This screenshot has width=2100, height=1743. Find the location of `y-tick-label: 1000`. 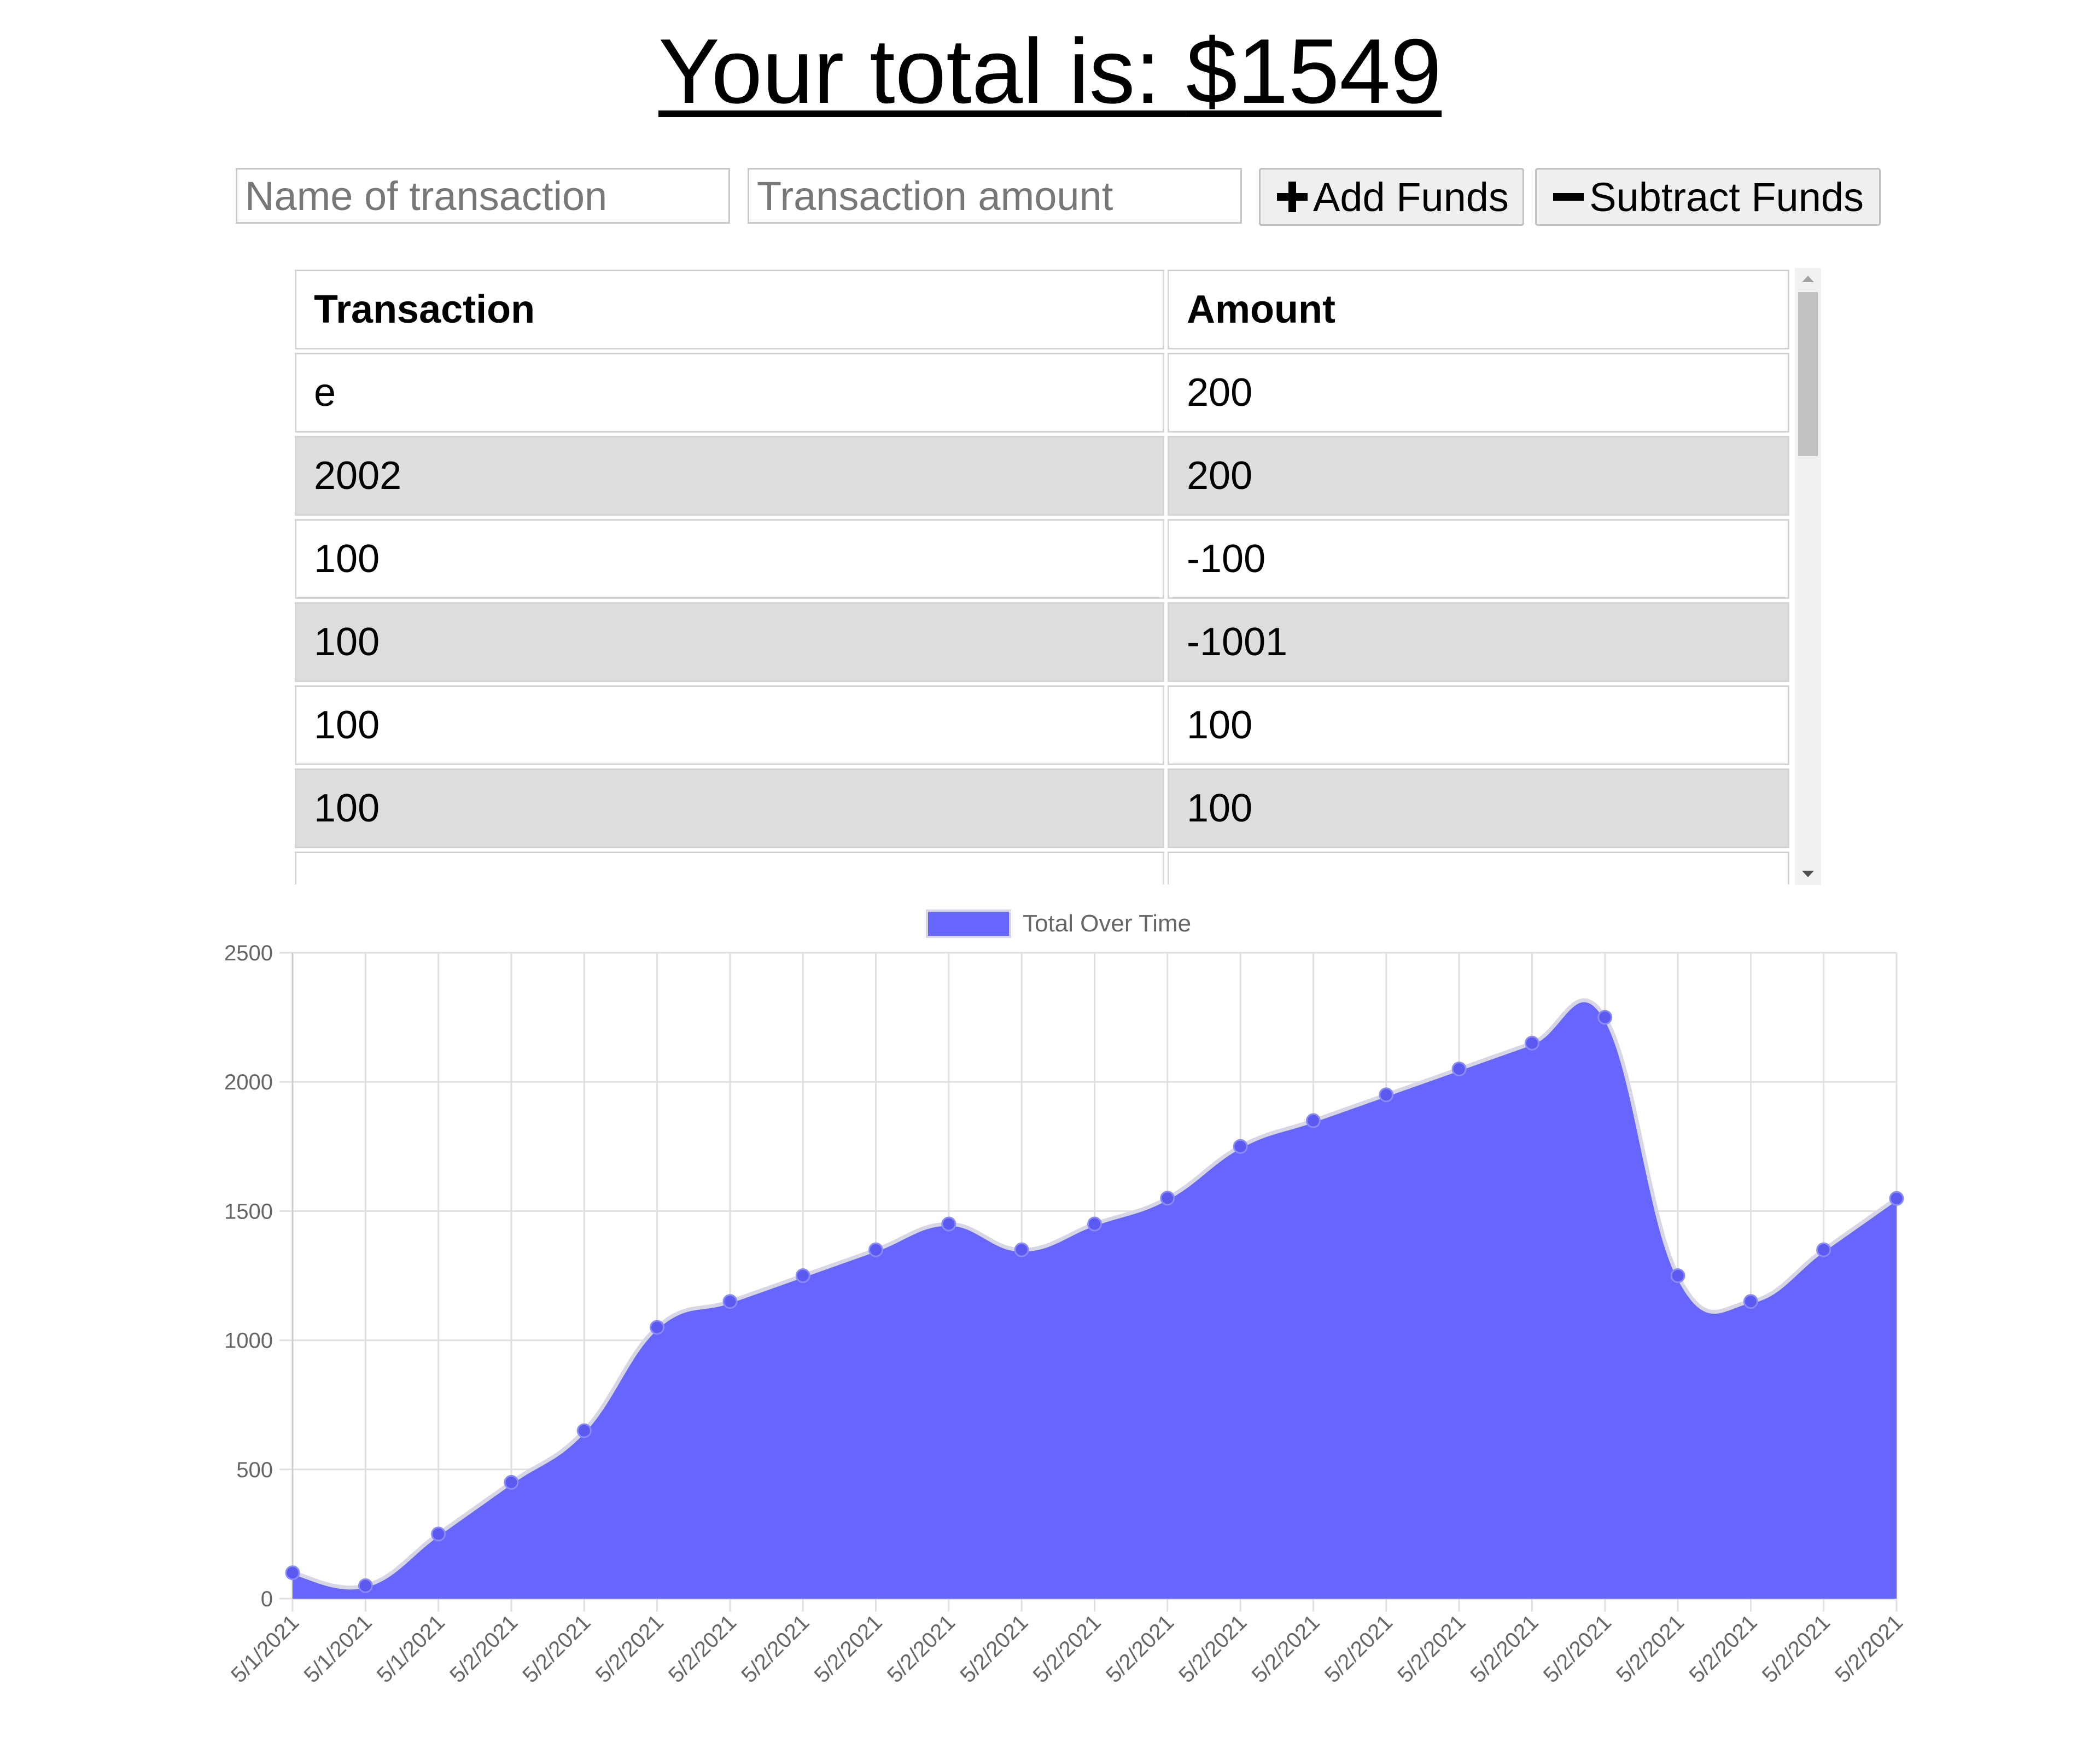

y-tick-label: 1000 is located at coordinates (248, 1341).